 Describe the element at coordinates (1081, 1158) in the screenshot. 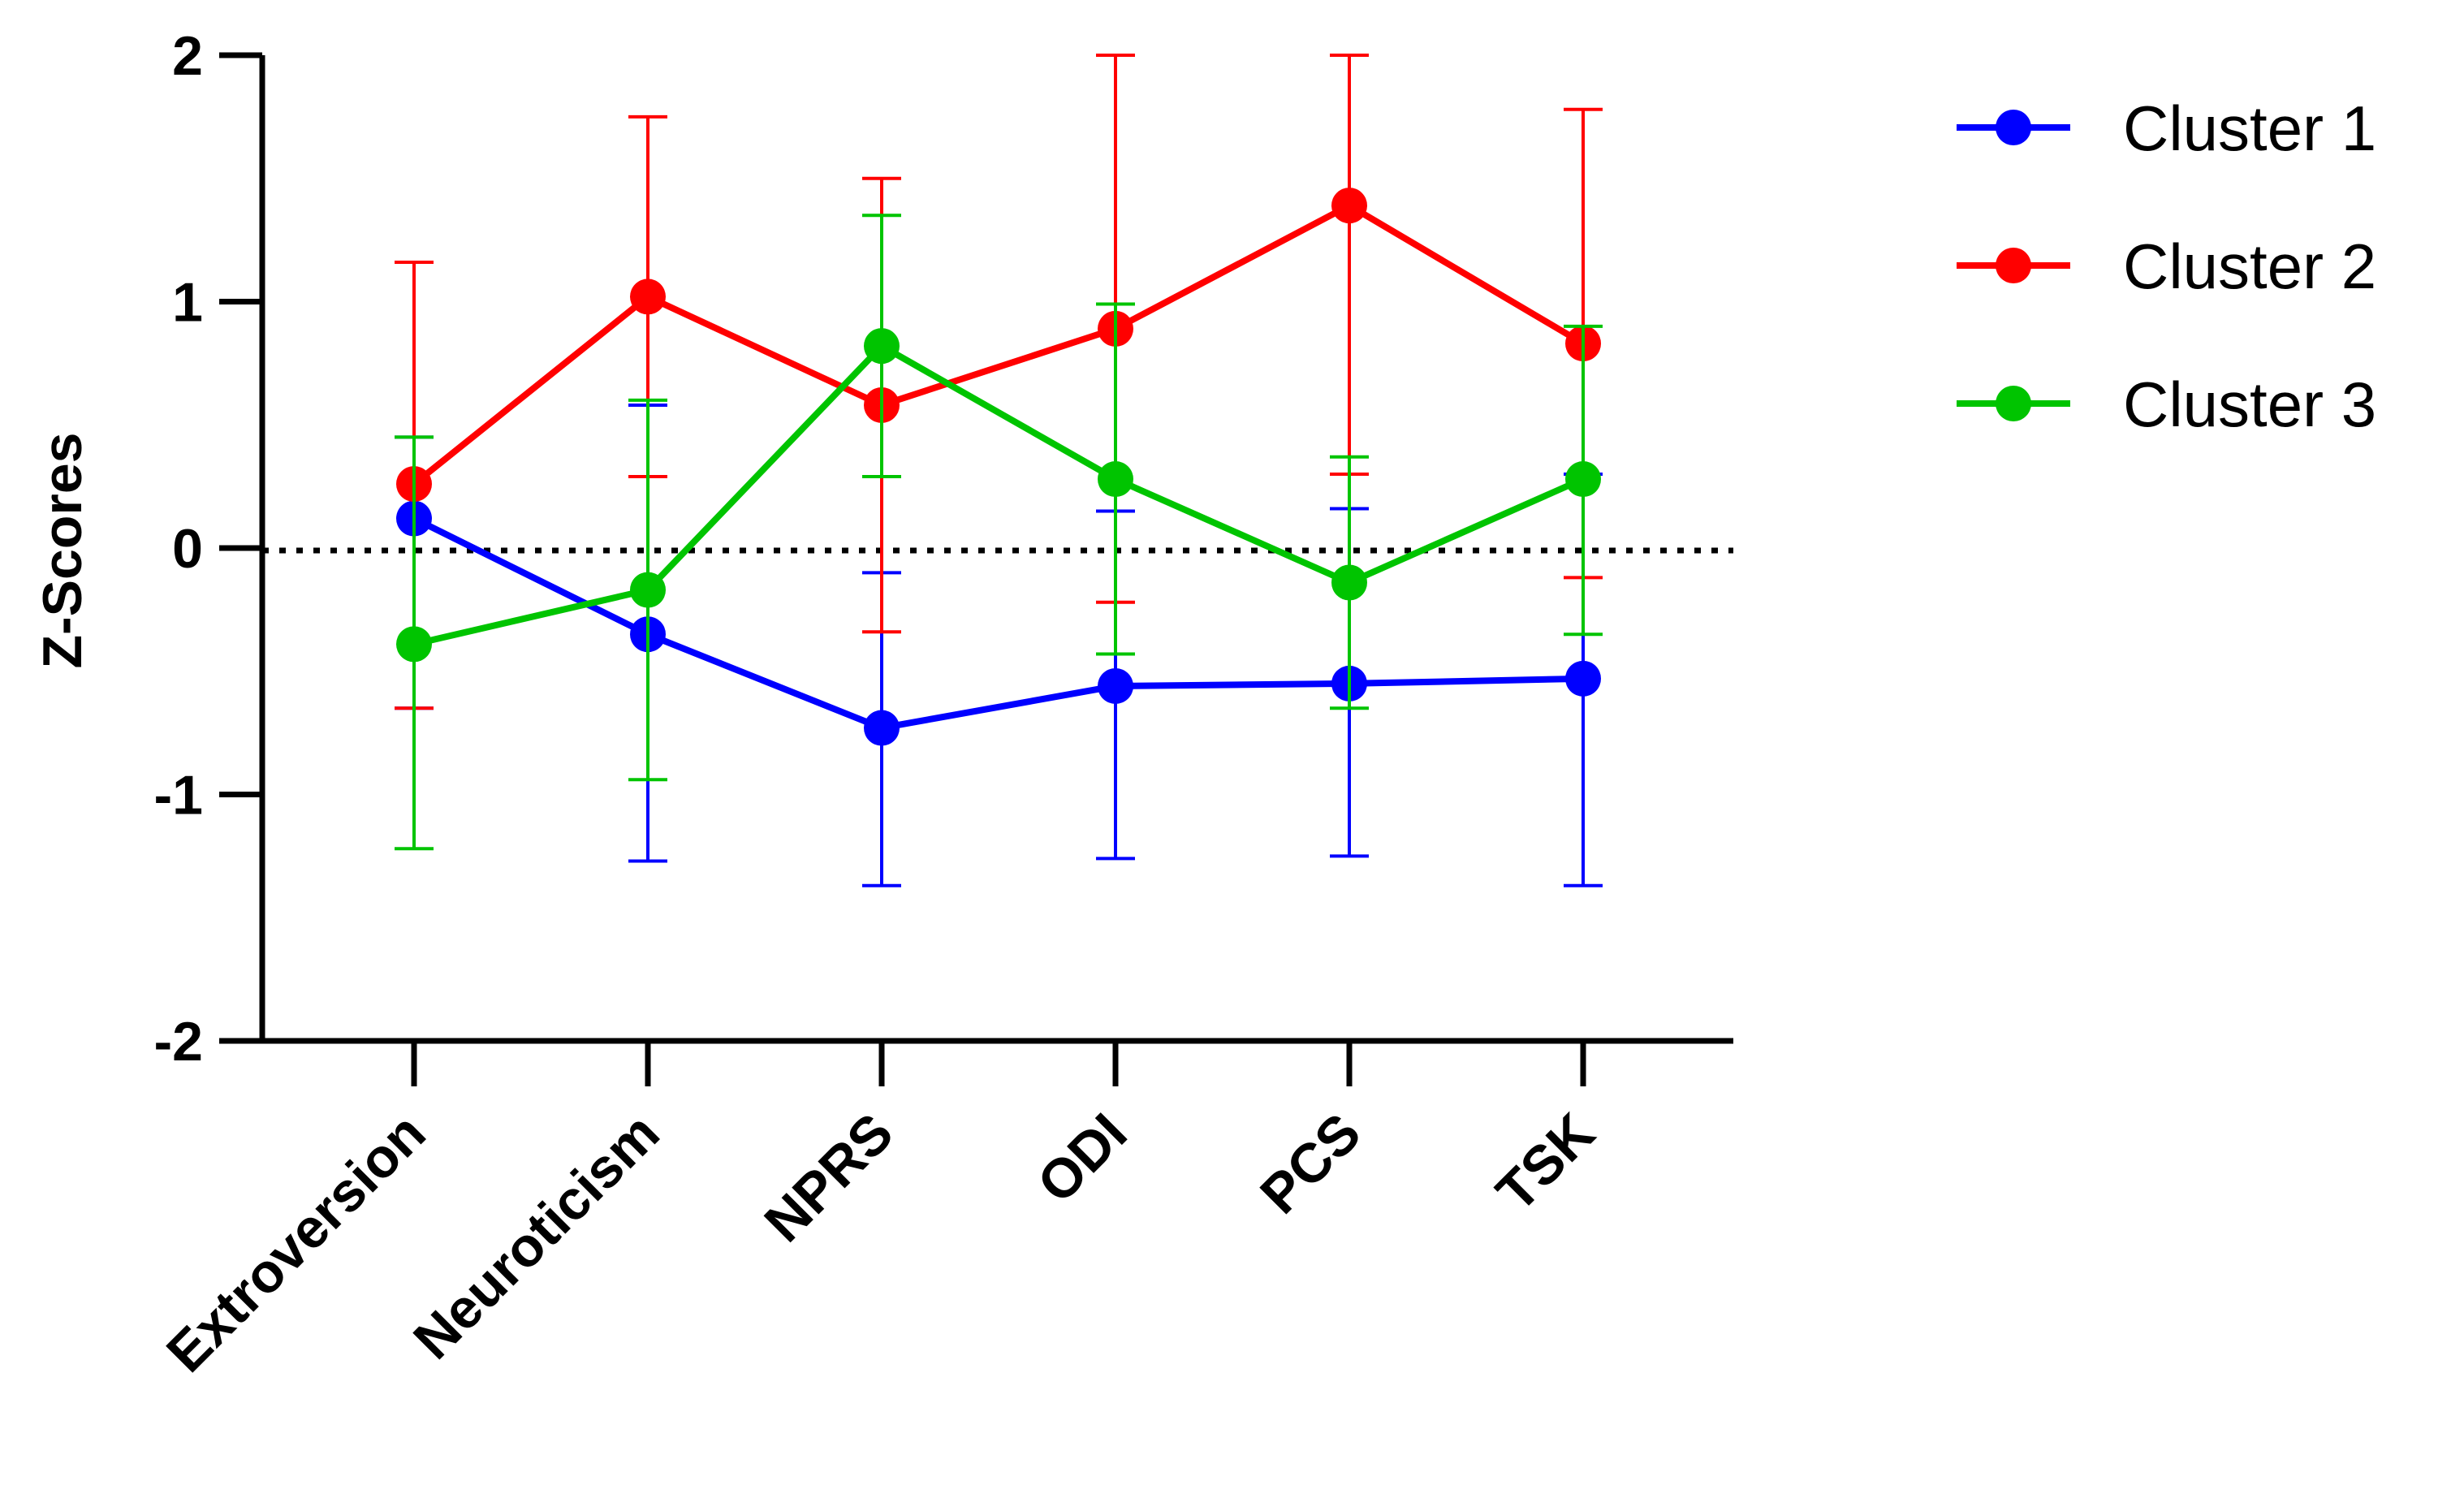

I see `x-category-label: ODI` at that location.